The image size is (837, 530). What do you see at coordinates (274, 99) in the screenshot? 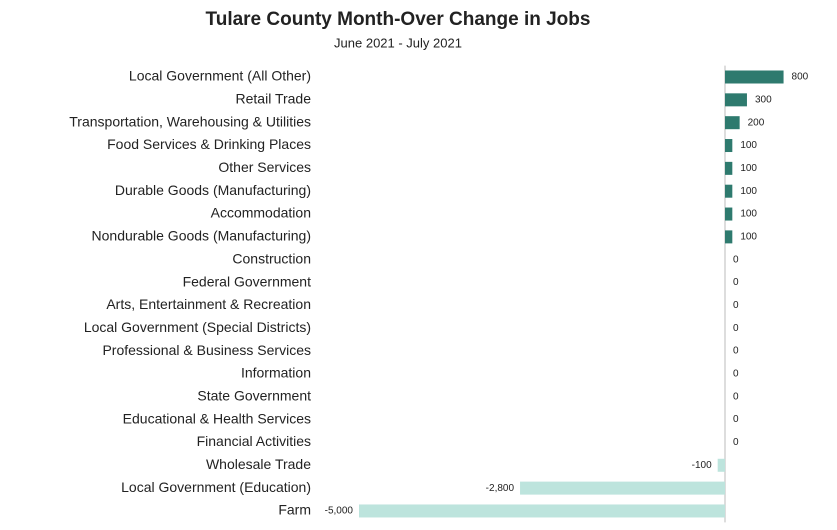
I see `category-label: Retail Trade` at bounding box center [274, 99].